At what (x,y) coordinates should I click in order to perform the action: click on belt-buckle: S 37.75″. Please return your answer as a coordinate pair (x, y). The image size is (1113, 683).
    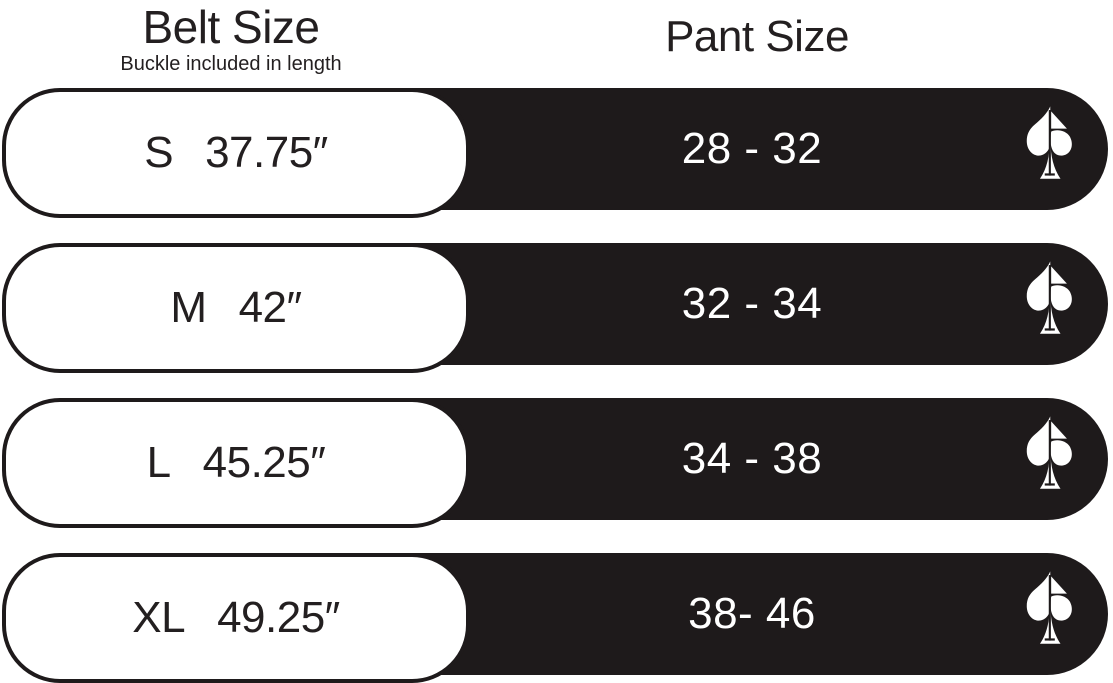
    Looking at the image, I should click on (236, 153).